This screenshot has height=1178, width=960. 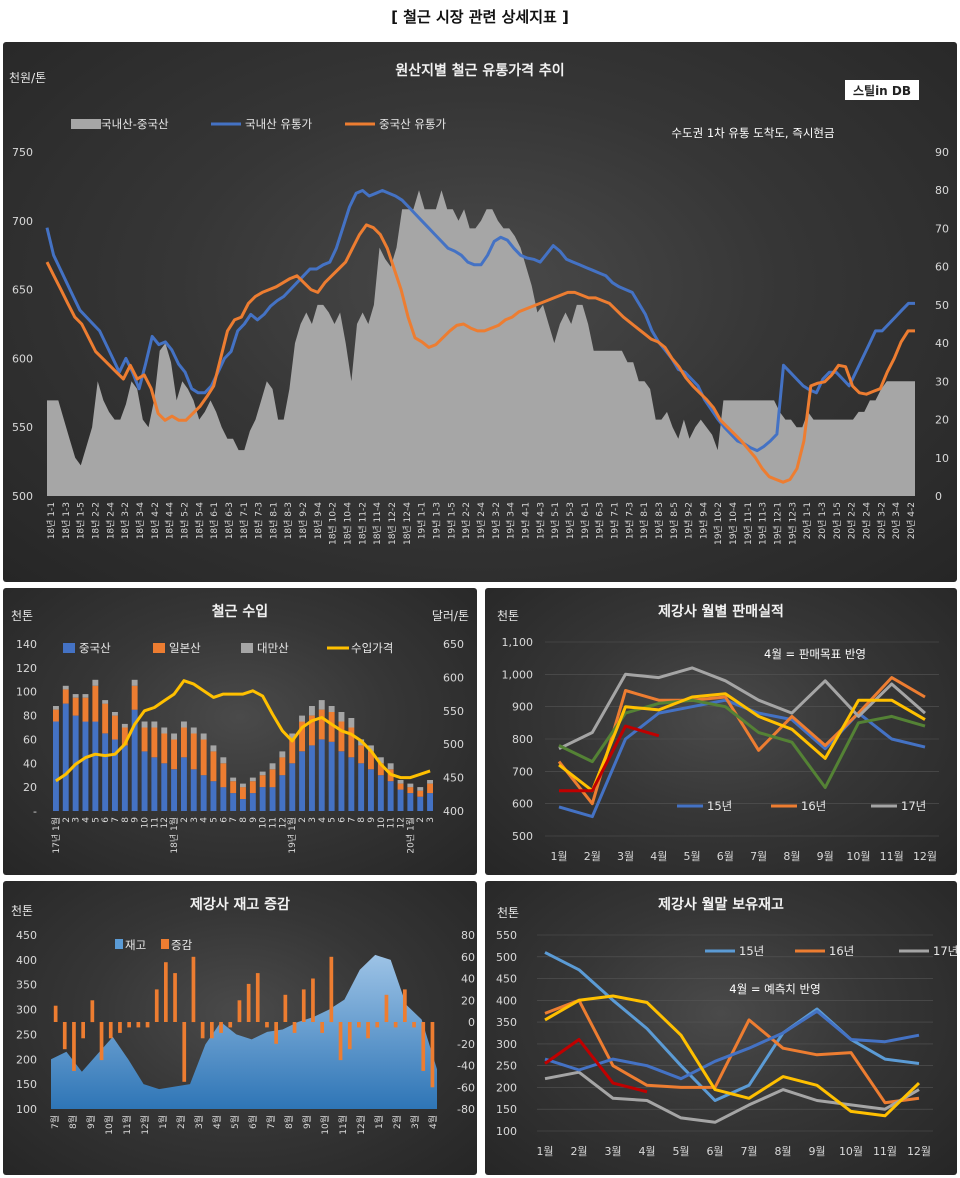 I want to click on invchg-y-tick: 450, so click(x=26, y=935).